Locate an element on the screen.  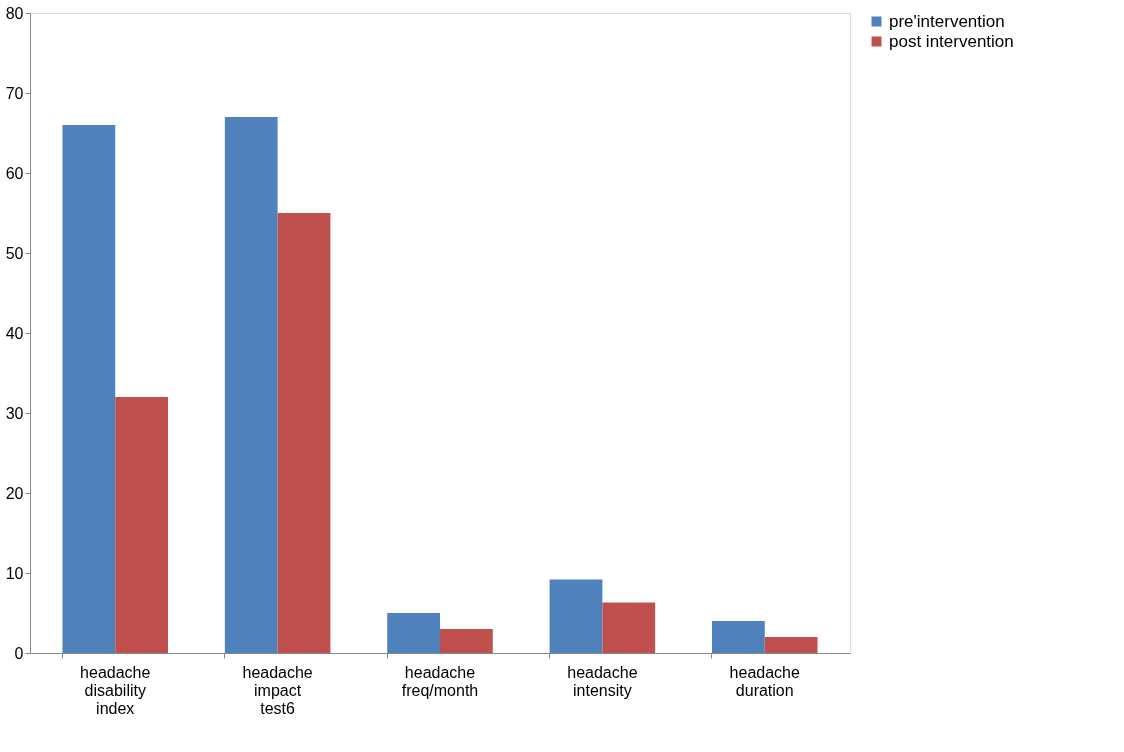
x-tick-label: headache intensity is located at coordinates (602, 681).